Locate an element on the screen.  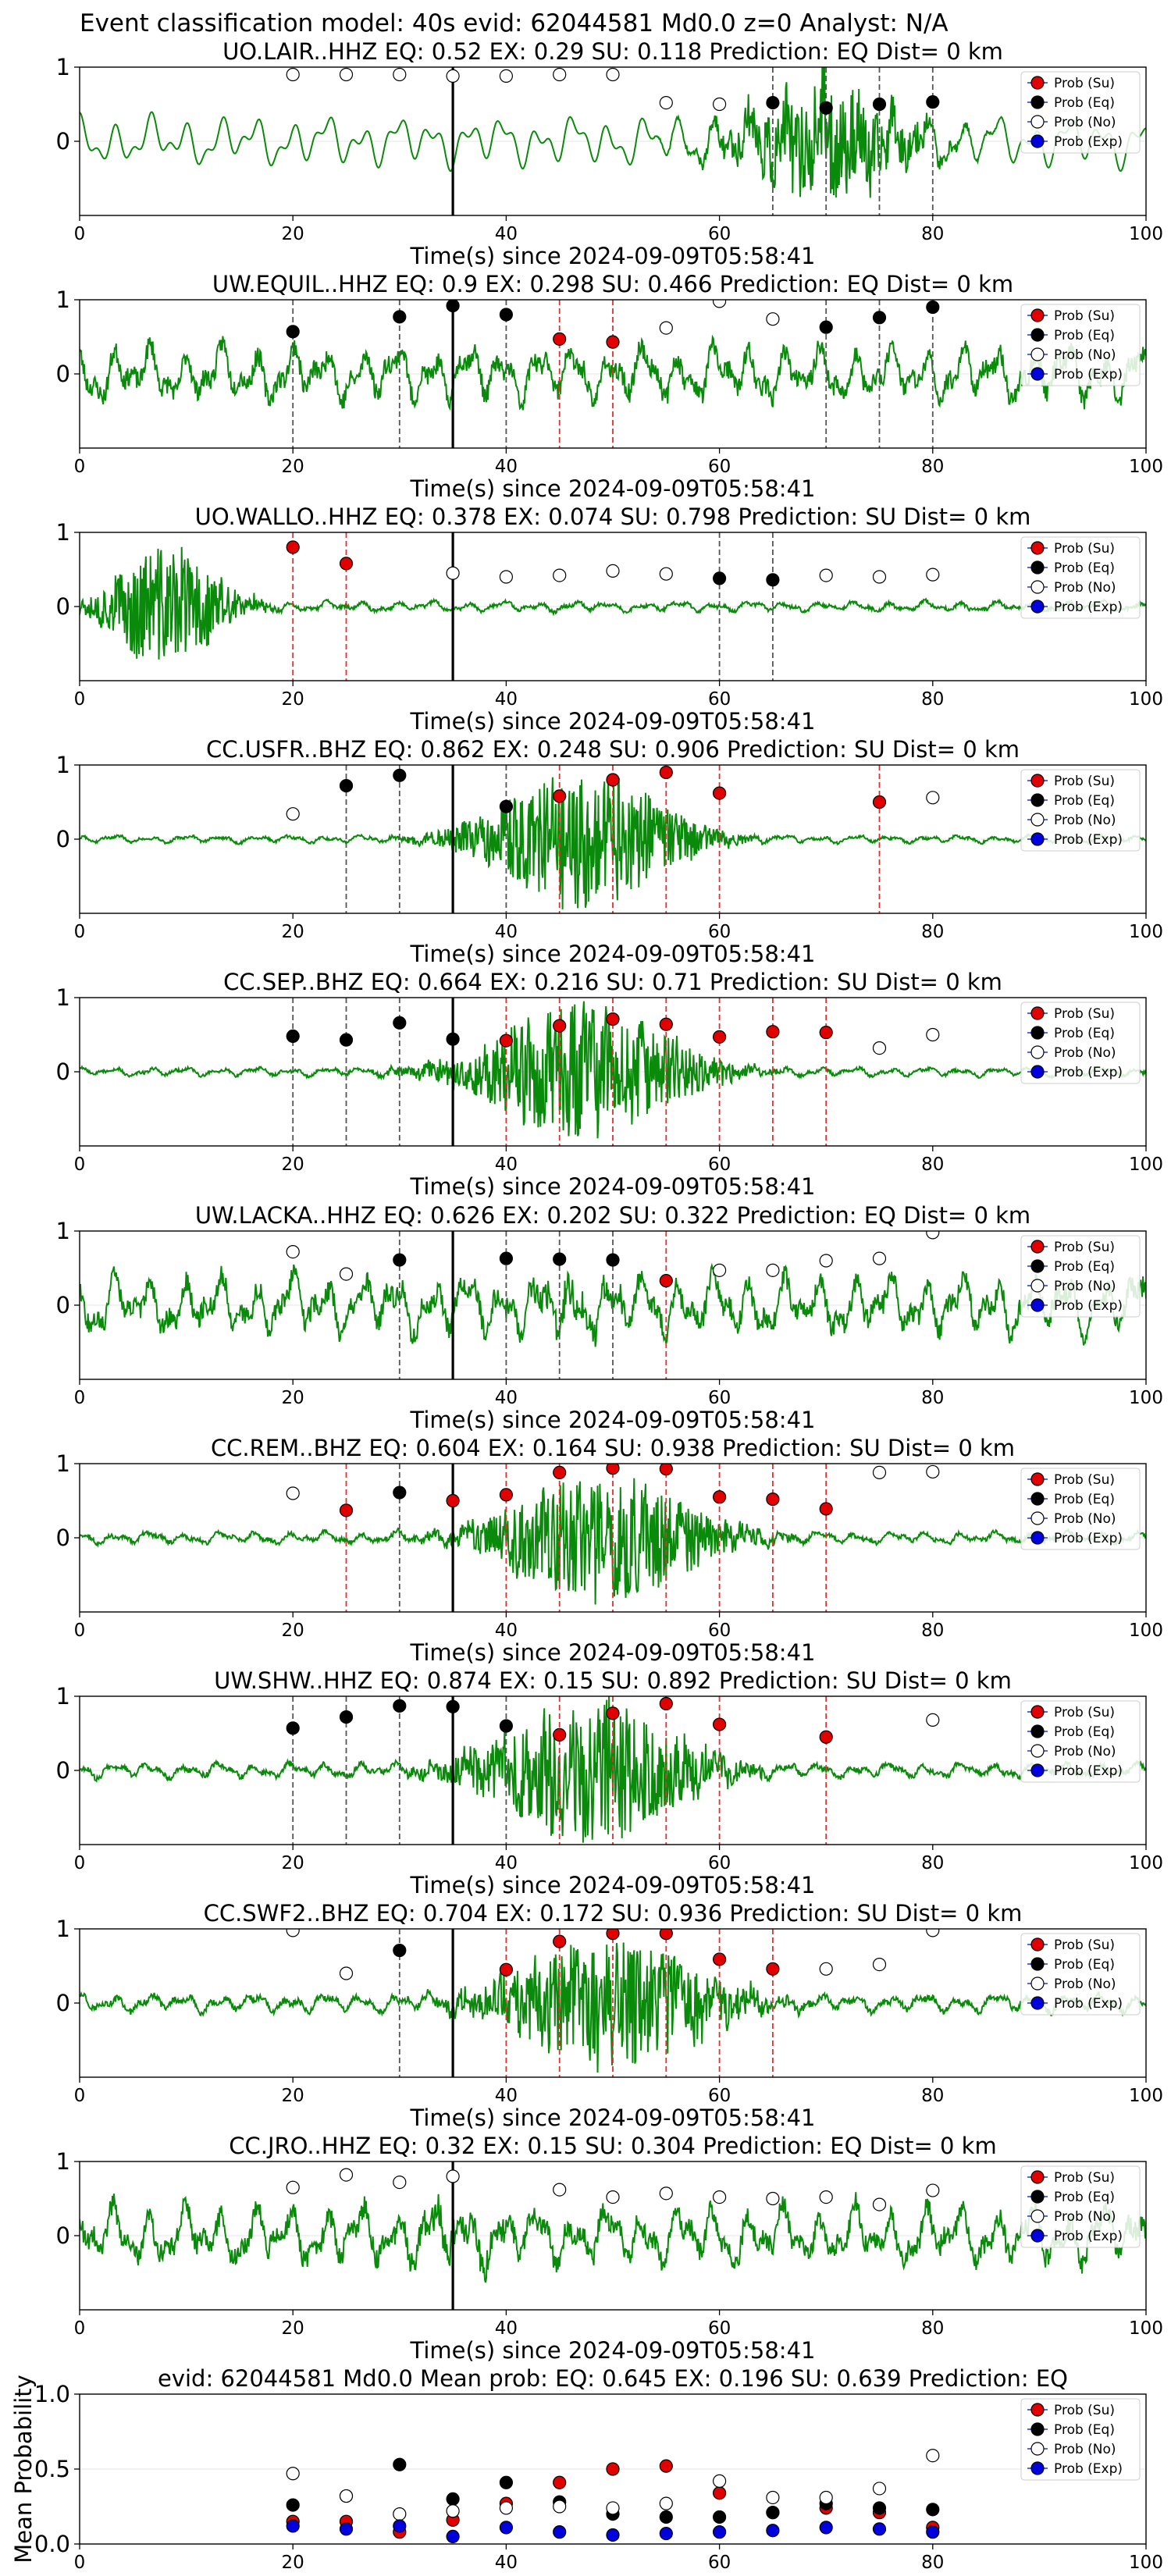
legend-label: Prob (Exp) is located at coordinates (1088, 840).